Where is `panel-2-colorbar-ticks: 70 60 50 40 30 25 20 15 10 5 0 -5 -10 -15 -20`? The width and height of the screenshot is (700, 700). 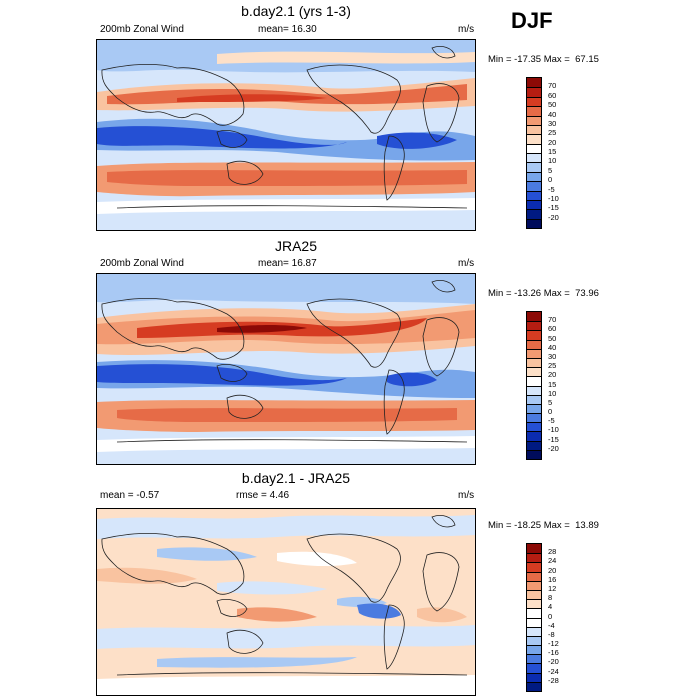
panel-2-colorbar-ticks: 70 60 50 40 30 25 20 15 10 5 0 -5 -10 -15 -20 is located at coordinates (568, 384).